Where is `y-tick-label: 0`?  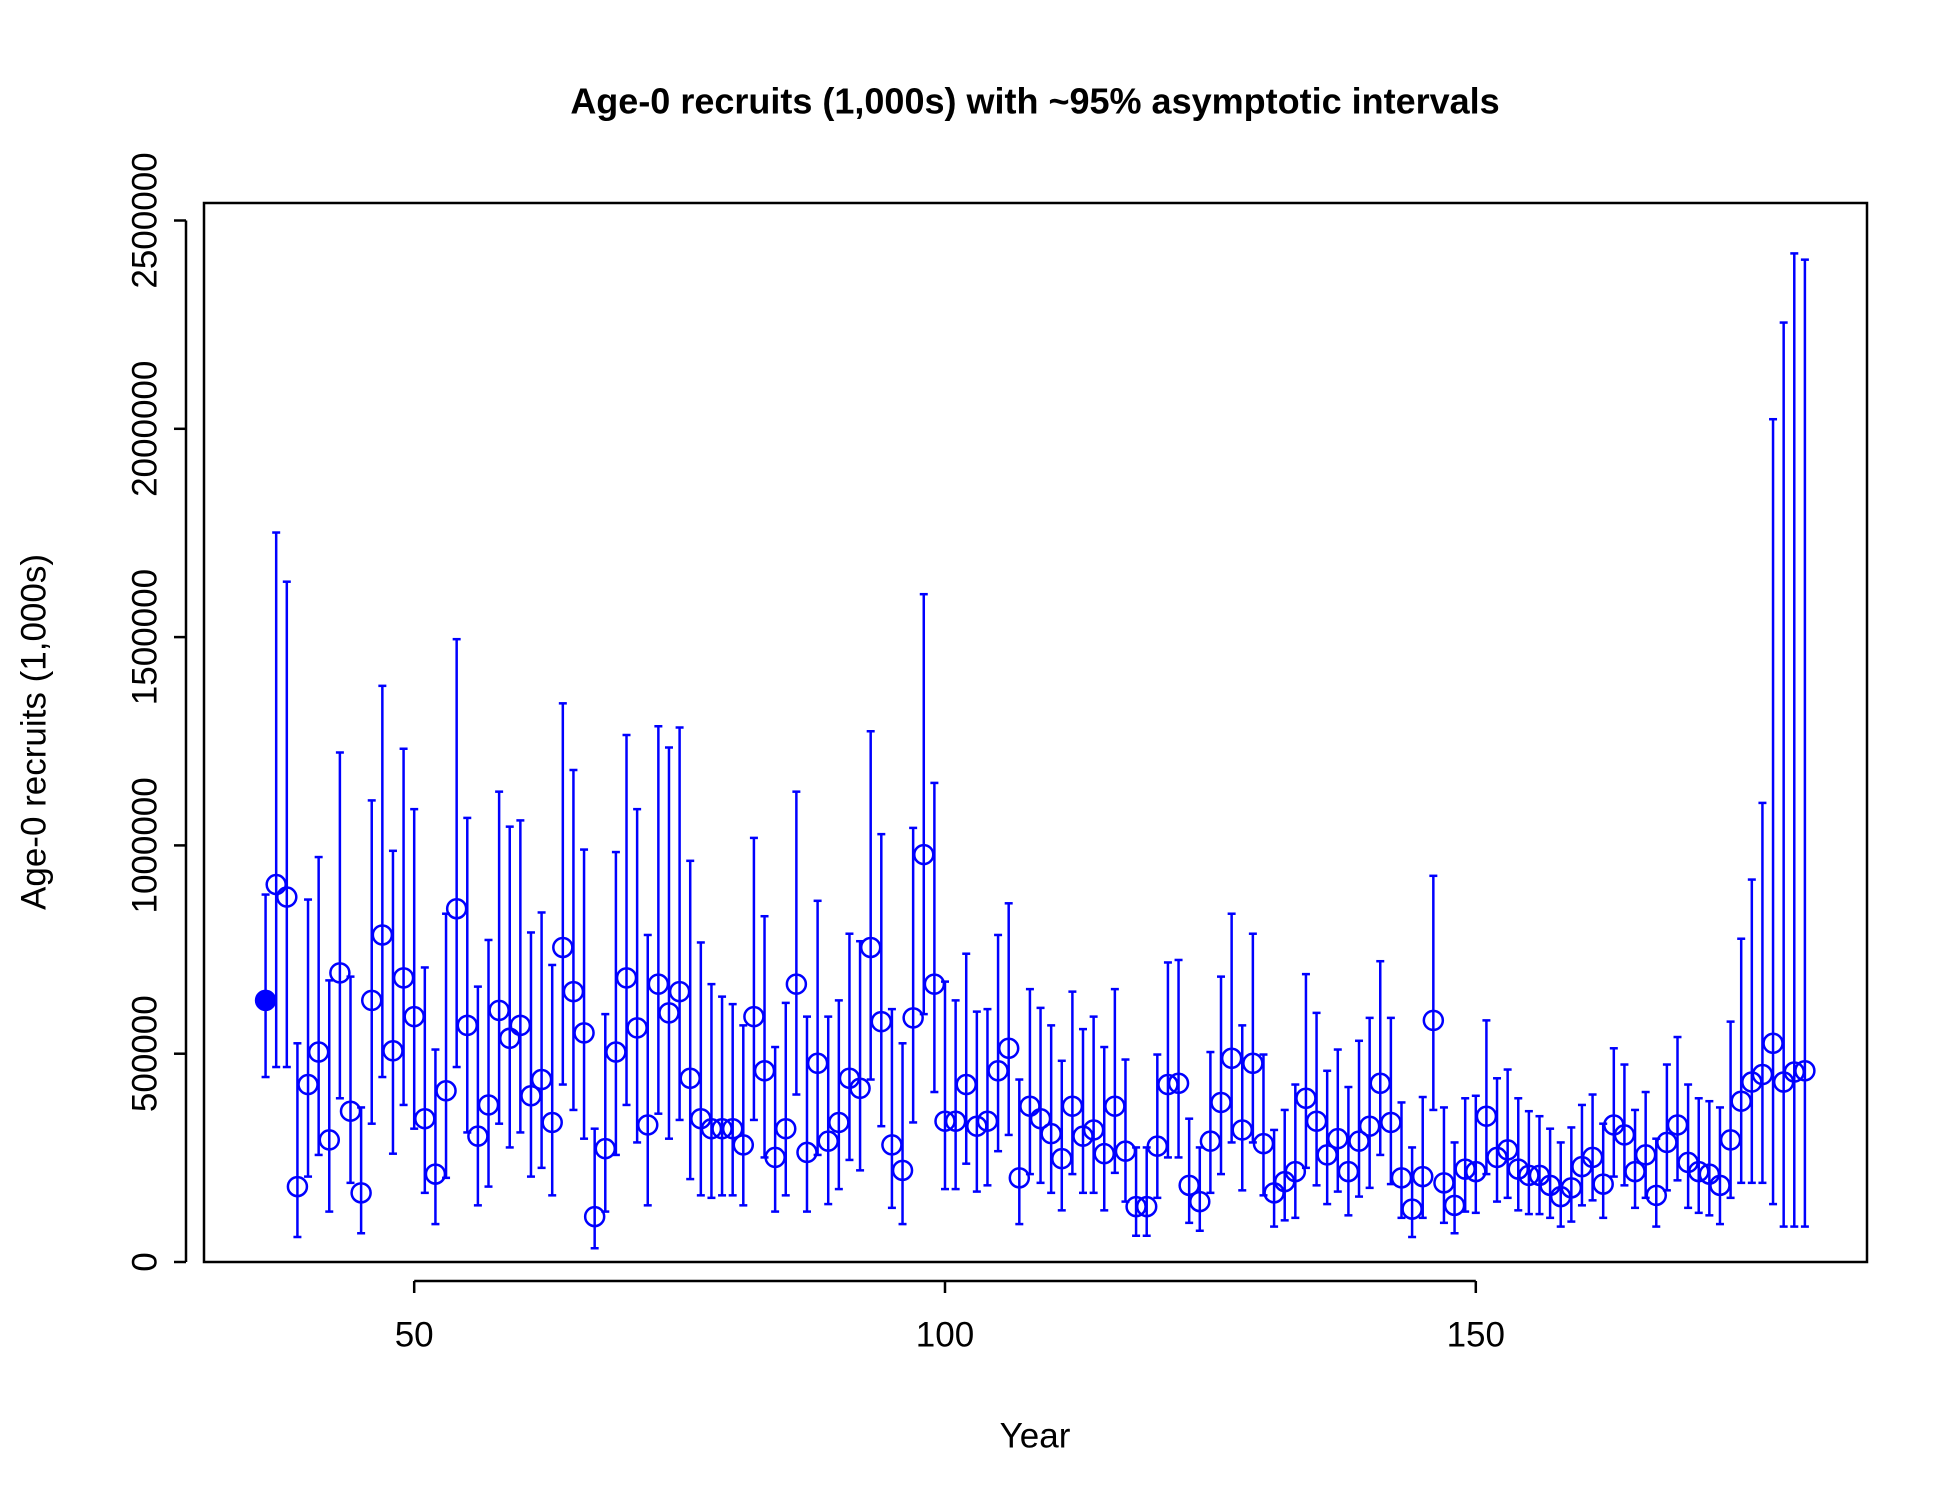 y-tick-label: 0 is located at coordinates (144, 1261).